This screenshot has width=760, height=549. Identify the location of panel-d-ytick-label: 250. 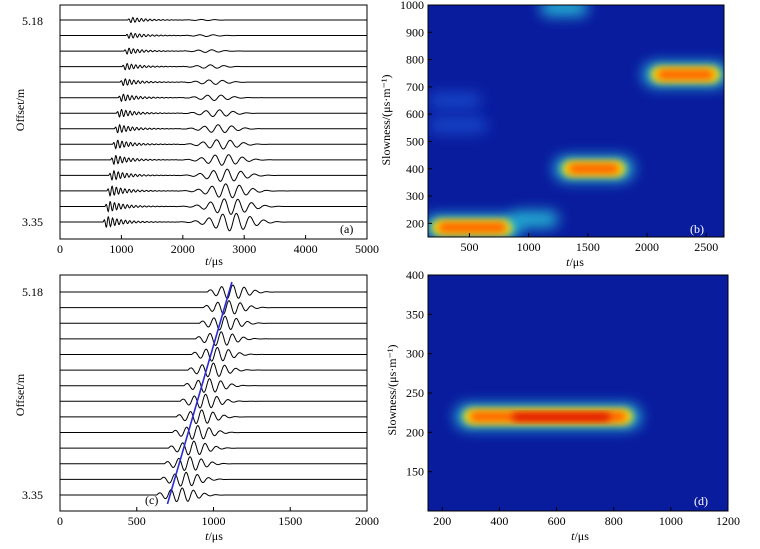
(415, 393).